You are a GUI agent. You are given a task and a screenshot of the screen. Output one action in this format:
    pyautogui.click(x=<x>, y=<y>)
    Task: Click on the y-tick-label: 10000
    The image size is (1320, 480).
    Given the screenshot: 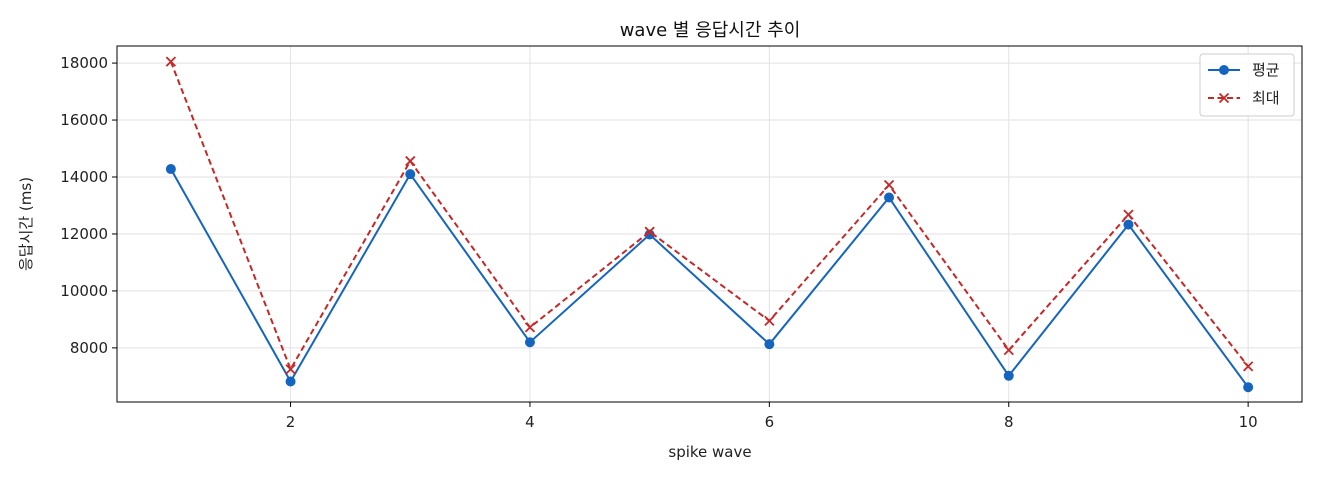 What is the action you would take?
    pyautogui.click(x=84, y=291)
    